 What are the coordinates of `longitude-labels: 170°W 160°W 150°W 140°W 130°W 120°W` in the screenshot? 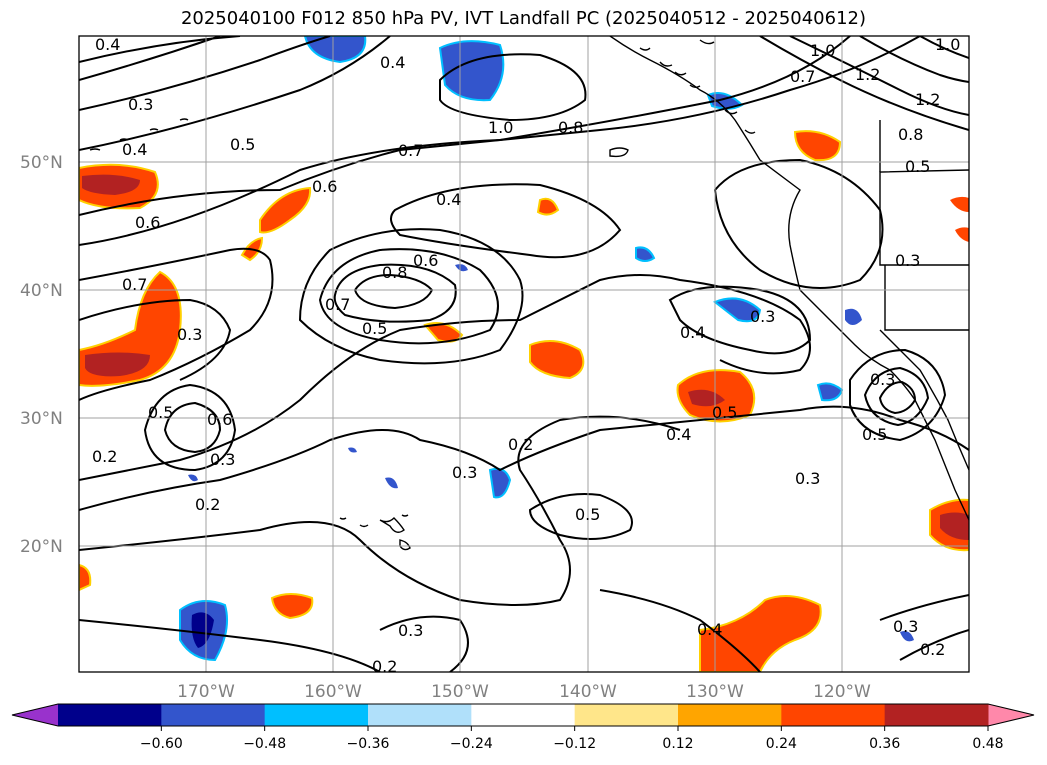 It's located at (524, 692).